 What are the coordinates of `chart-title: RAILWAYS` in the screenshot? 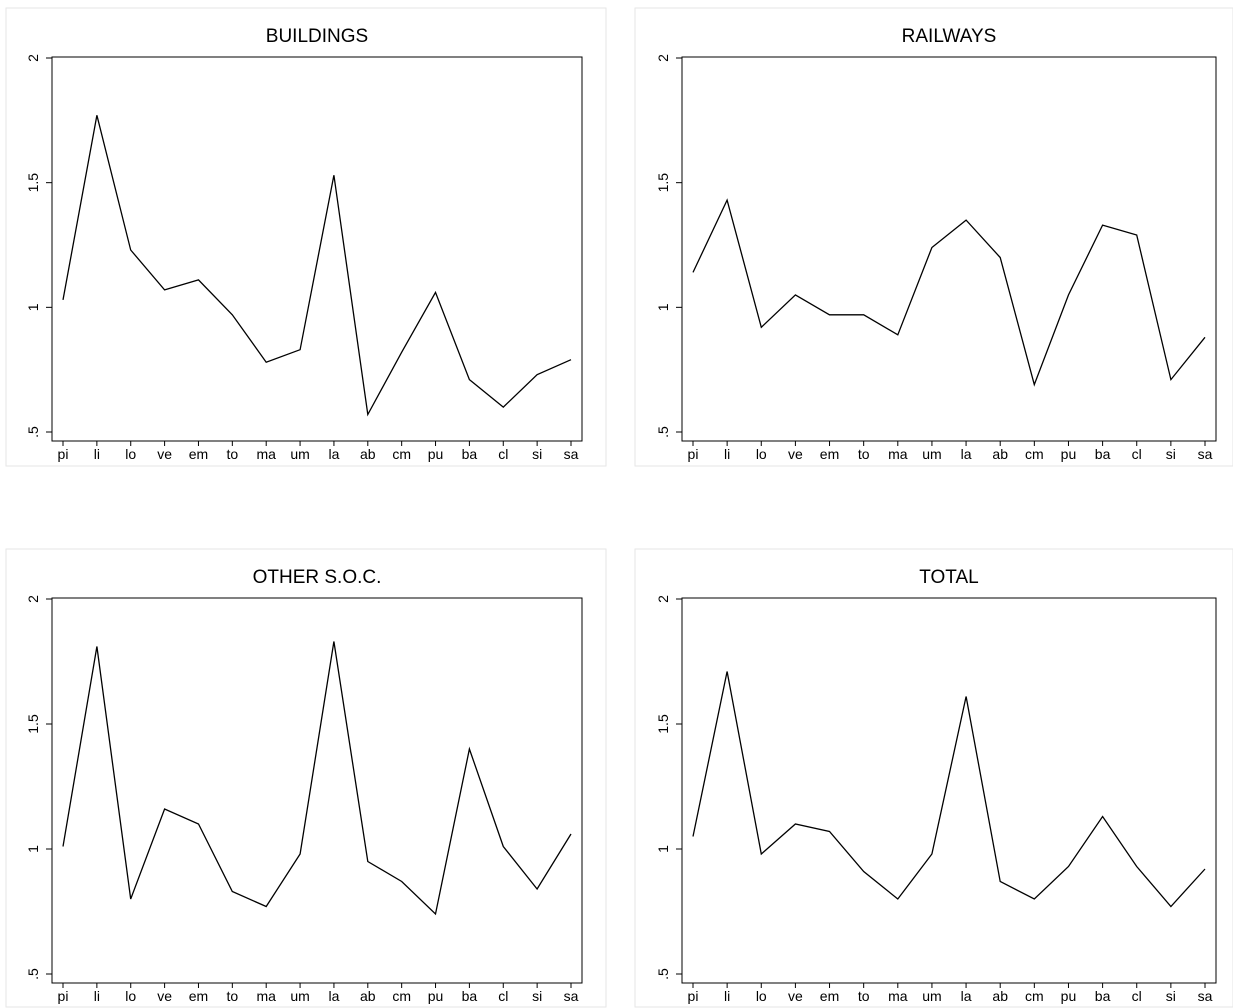 It's located at (949, 36).